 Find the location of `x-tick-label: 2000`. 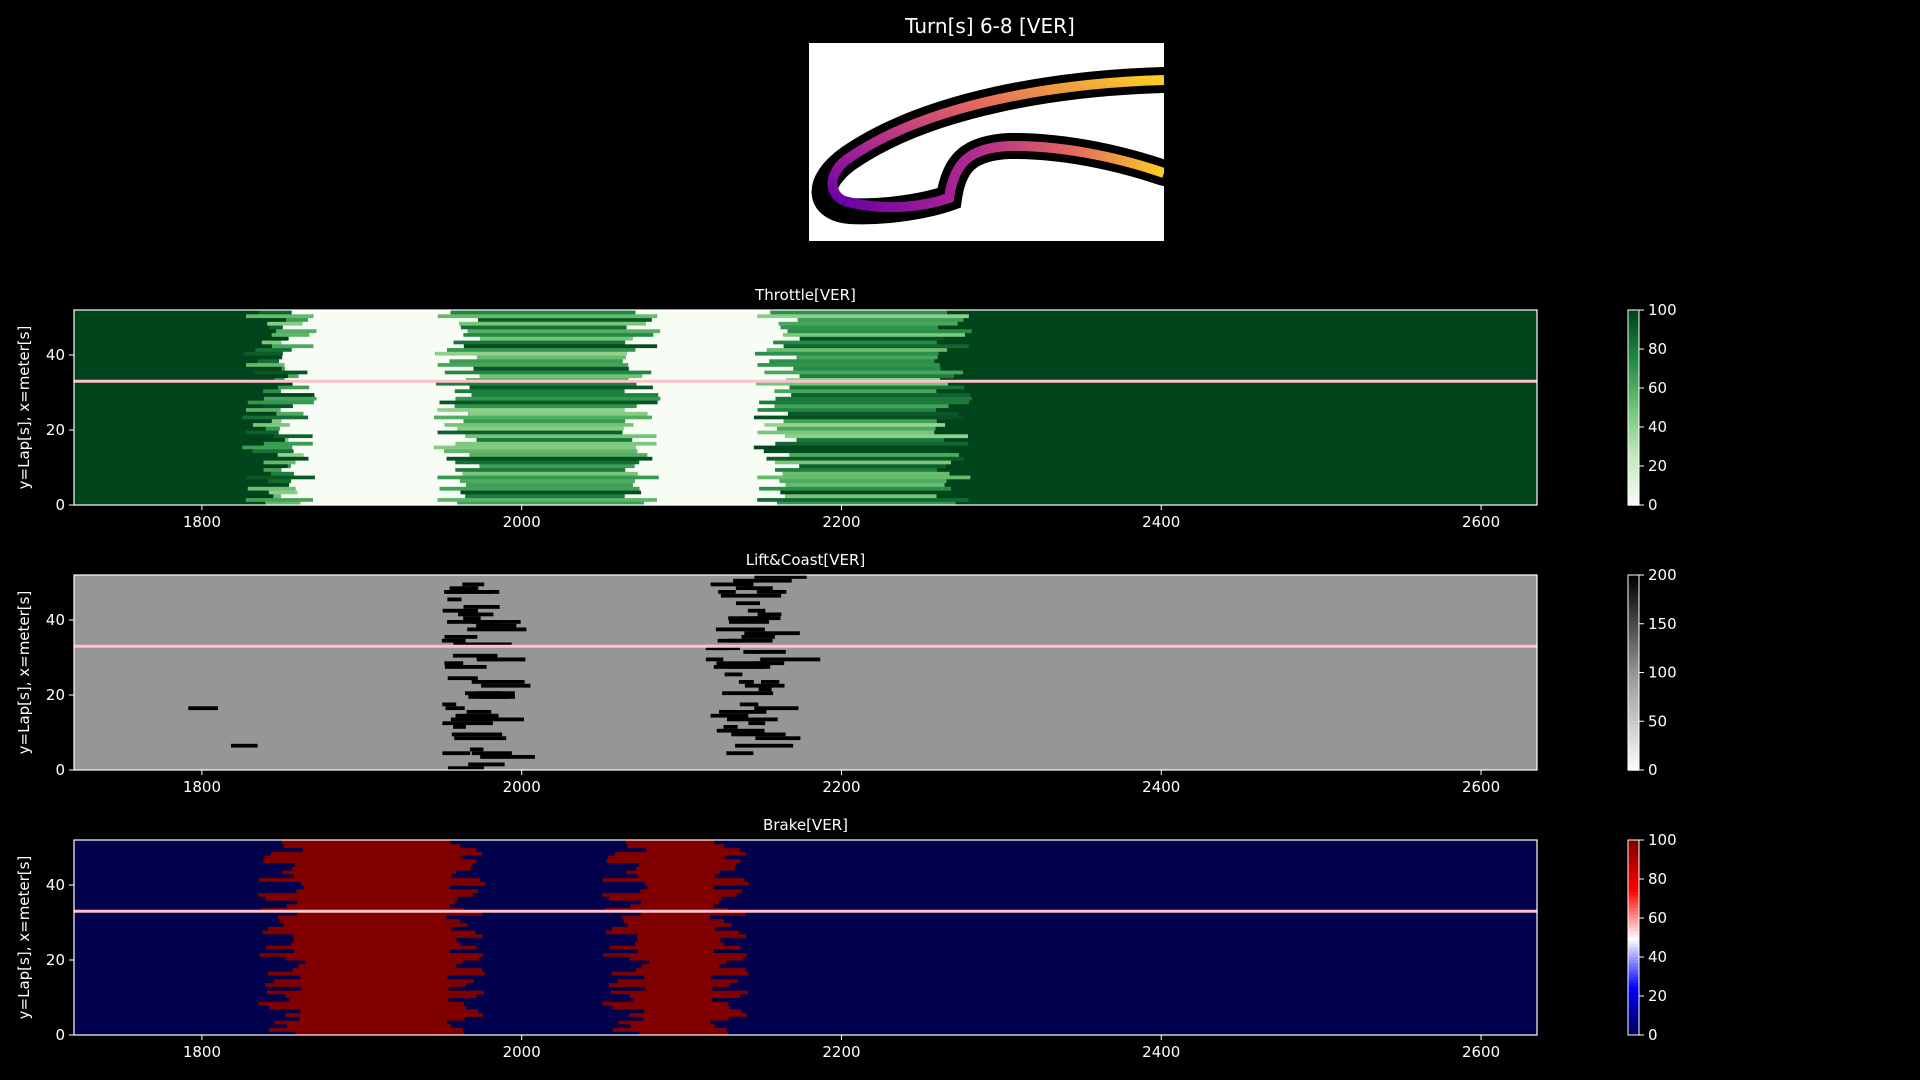

x-tick-label: 2000 is located at coordinates (522, 522).